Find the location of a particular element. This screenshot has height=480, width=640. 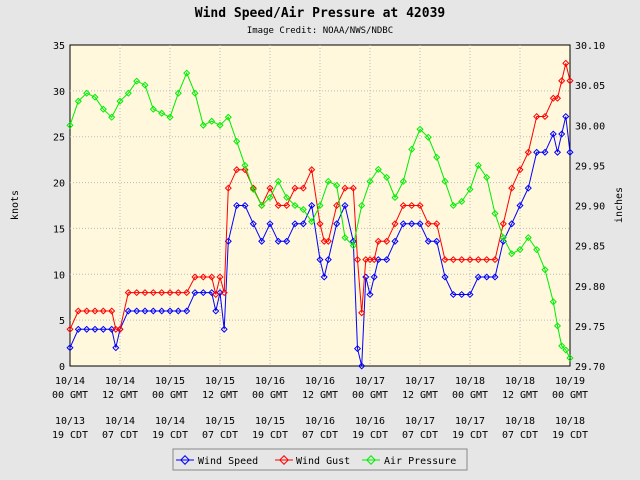

x-tick-label: 12 GMT is located at coordinates (320, 395).